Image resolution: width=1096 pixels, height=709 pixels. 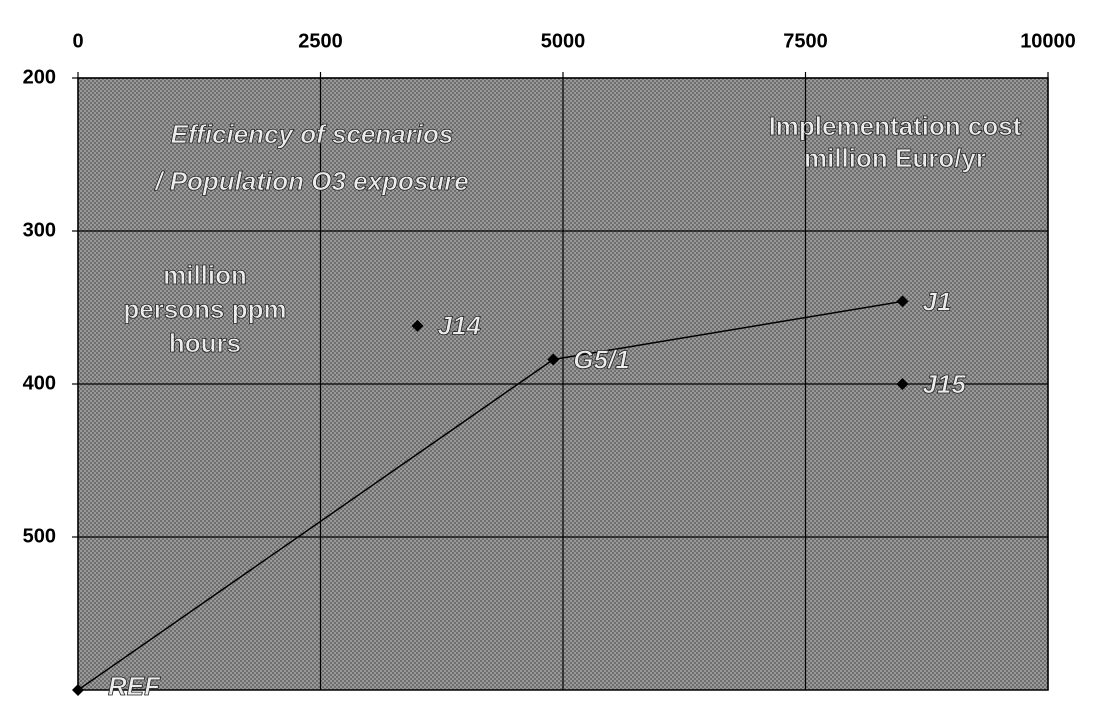 What do you see at coordinates (895, 126) in the screenshot?
I see `x-axis-label: Implementation cost` at bounding box center [895, 126].